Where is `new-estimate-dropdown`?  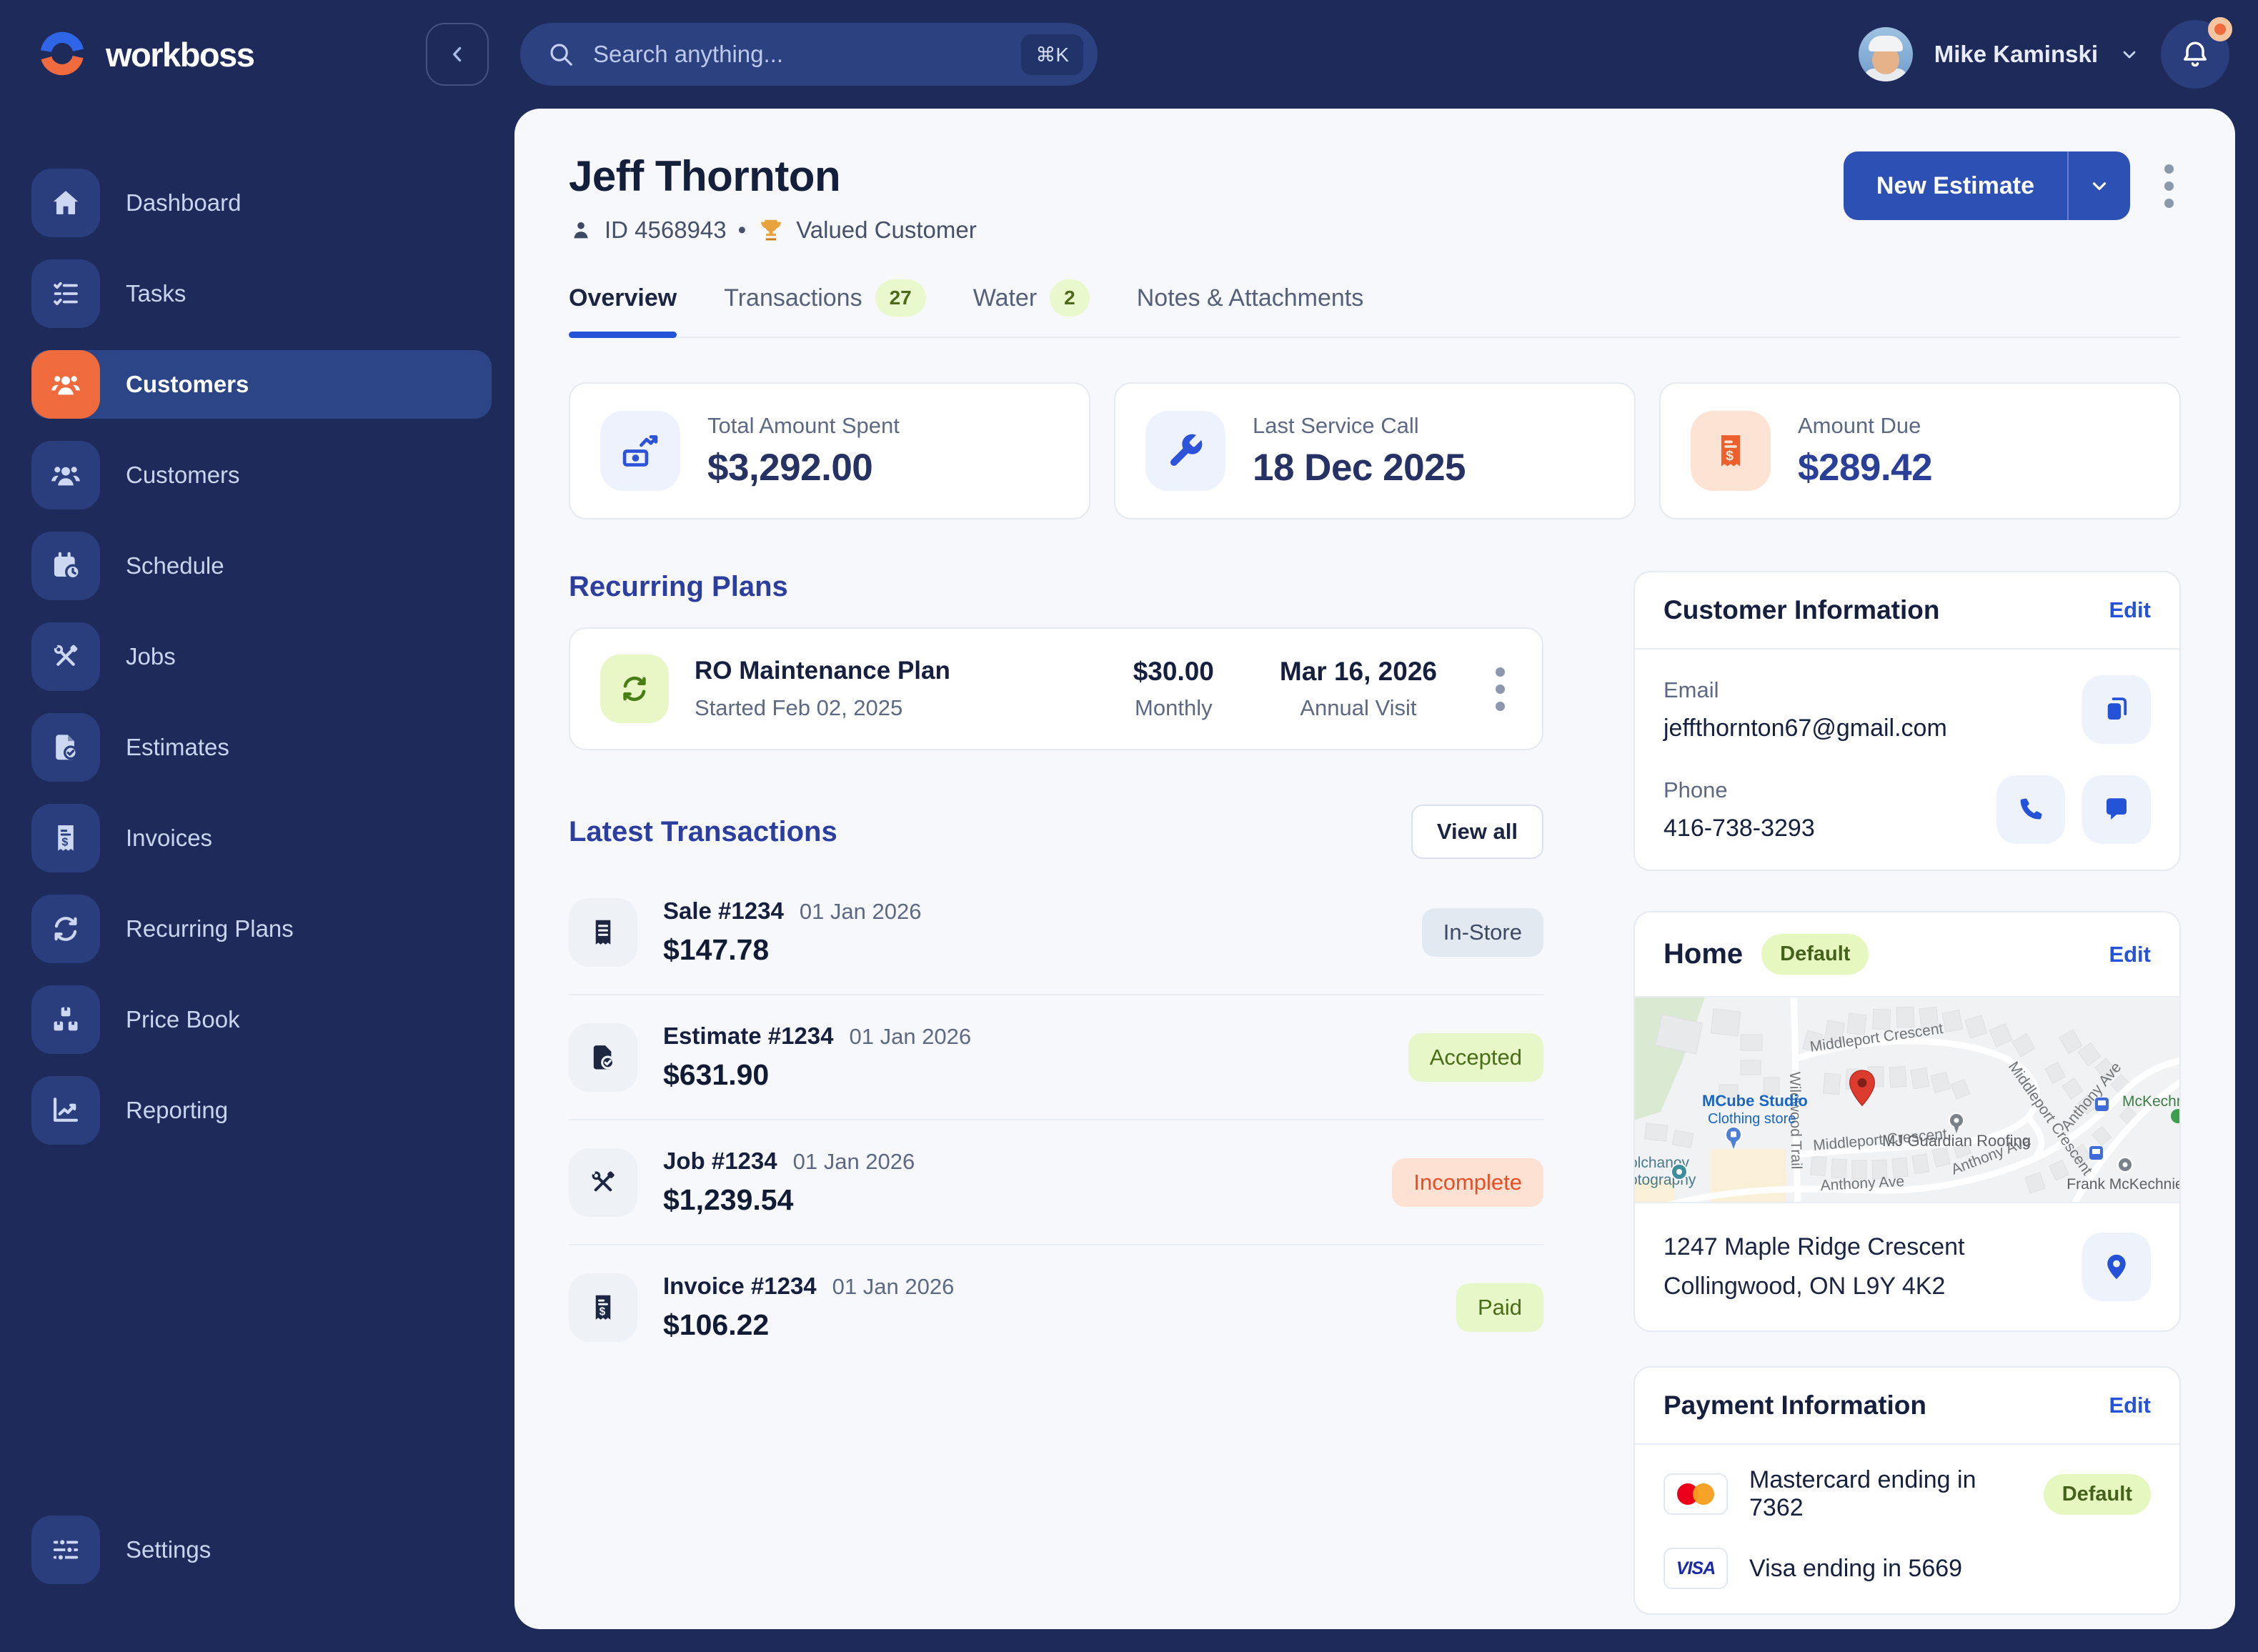 new-estimate-dropdown is located at coordinates (2099, 185).